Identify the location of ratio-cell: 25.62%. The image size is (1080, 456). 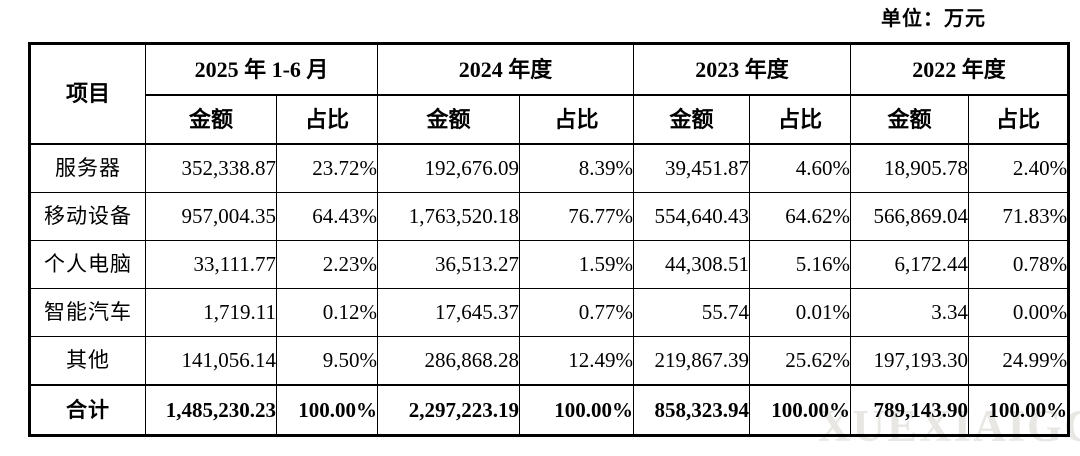
(800, 361).